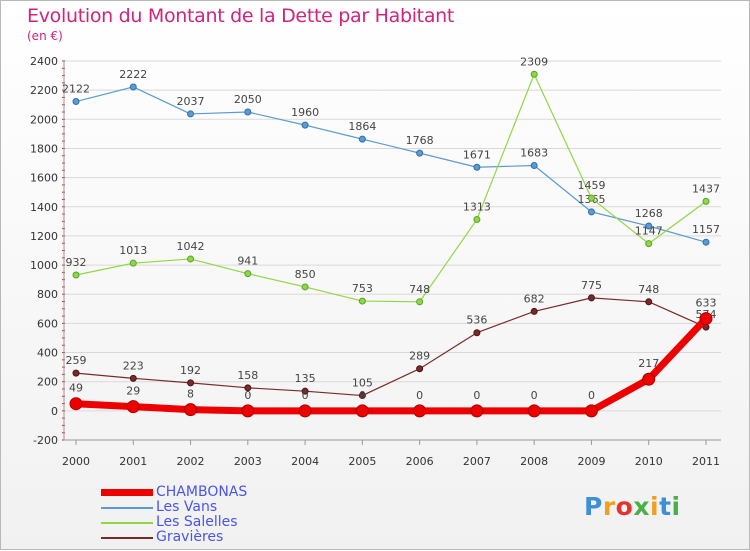 The image size is (750, 551). Describe the element at coordinates (649, 231) in the screenshot. I see `data-label-les-salelles: 1147` at that location.